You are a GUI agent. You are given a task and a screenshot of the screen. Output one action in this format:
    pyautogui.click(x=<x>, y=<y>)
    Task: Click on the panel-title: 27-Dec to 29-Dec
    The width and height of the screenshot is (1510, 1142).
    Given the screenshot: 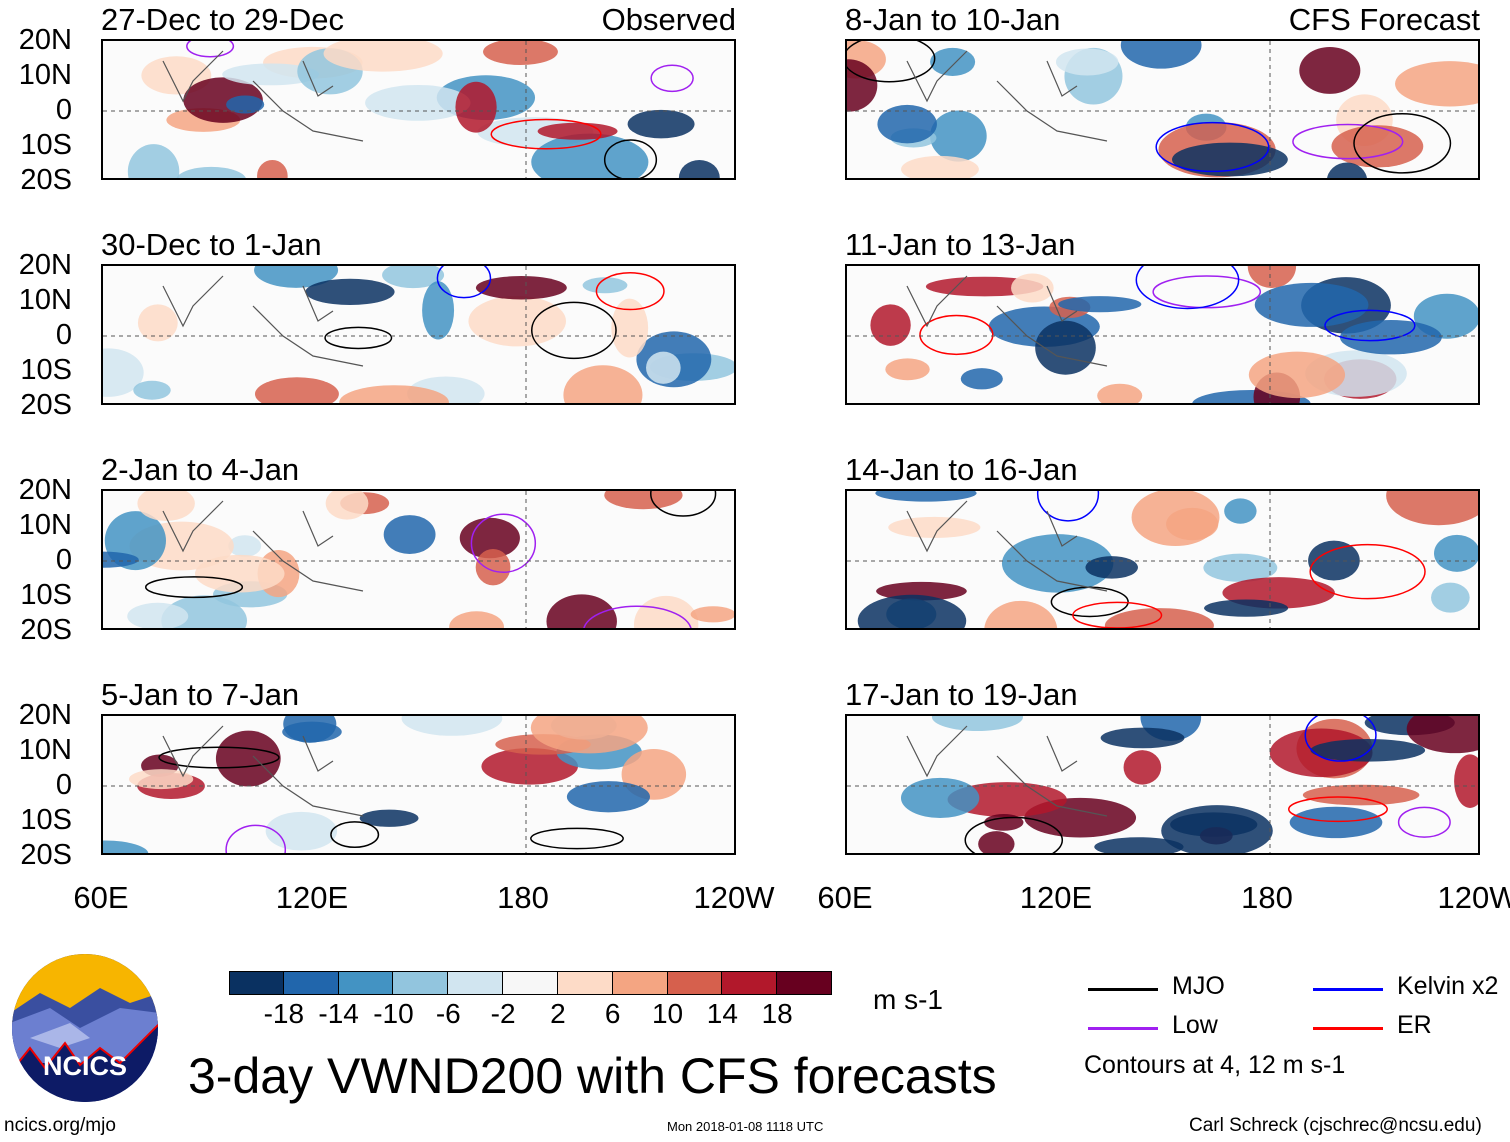 What is the action you would take?
    pyautogui.click(x=222, y=19)
    